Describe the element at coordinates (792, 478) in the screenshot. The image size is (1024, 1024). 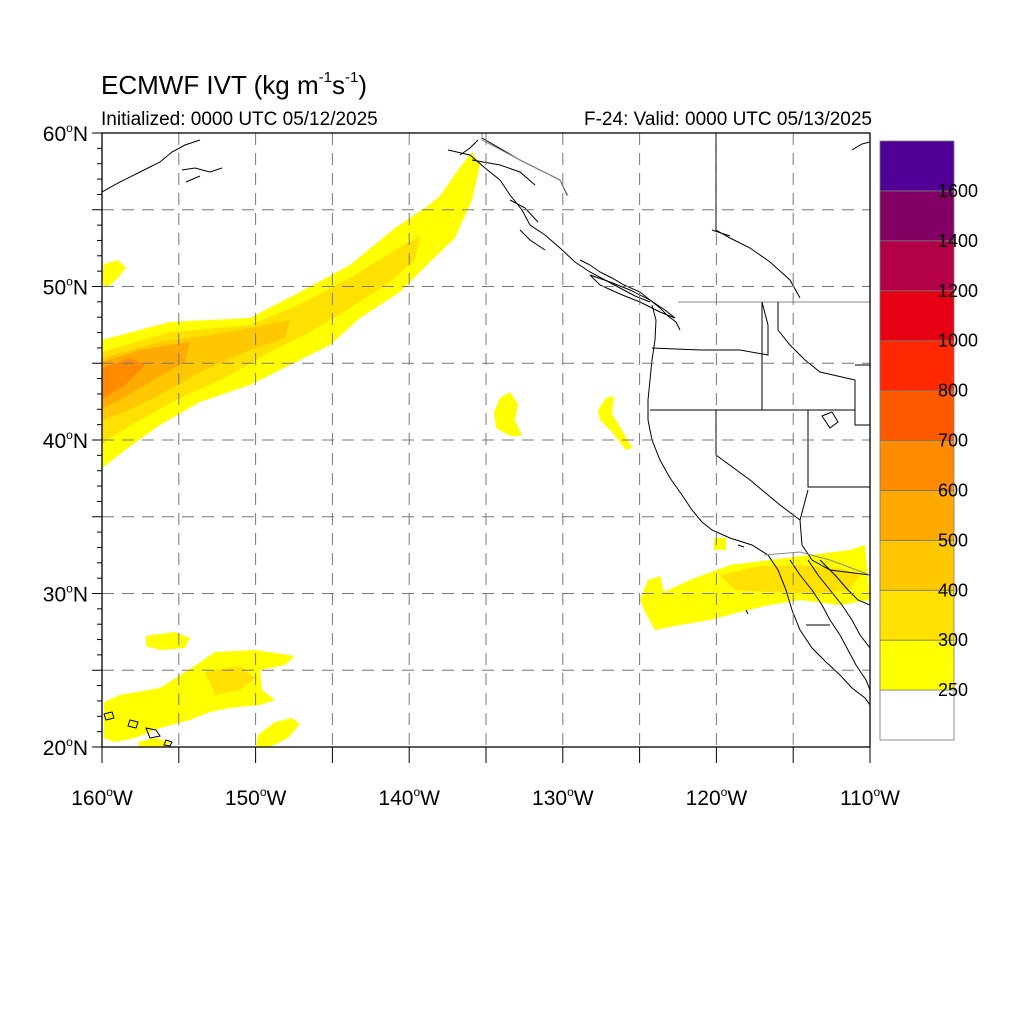
I see `nevada-border` at that location.